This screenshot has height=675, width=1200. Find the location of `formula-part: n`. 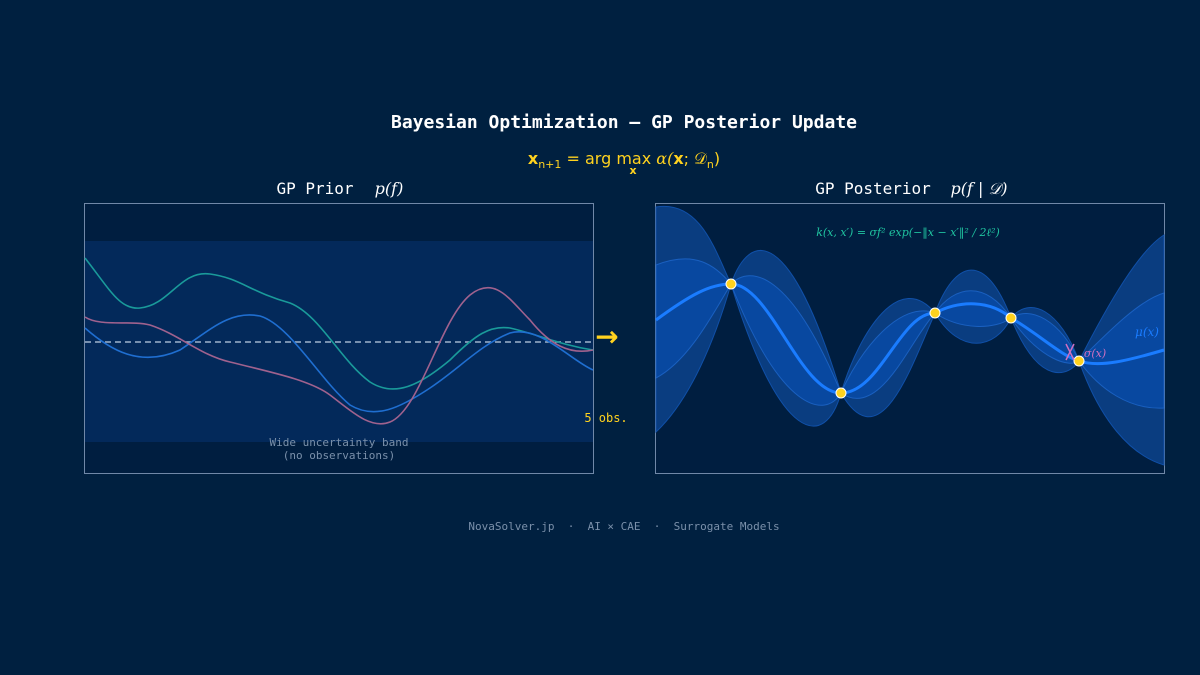

formula-part: n is located at coordinates (710, 164).